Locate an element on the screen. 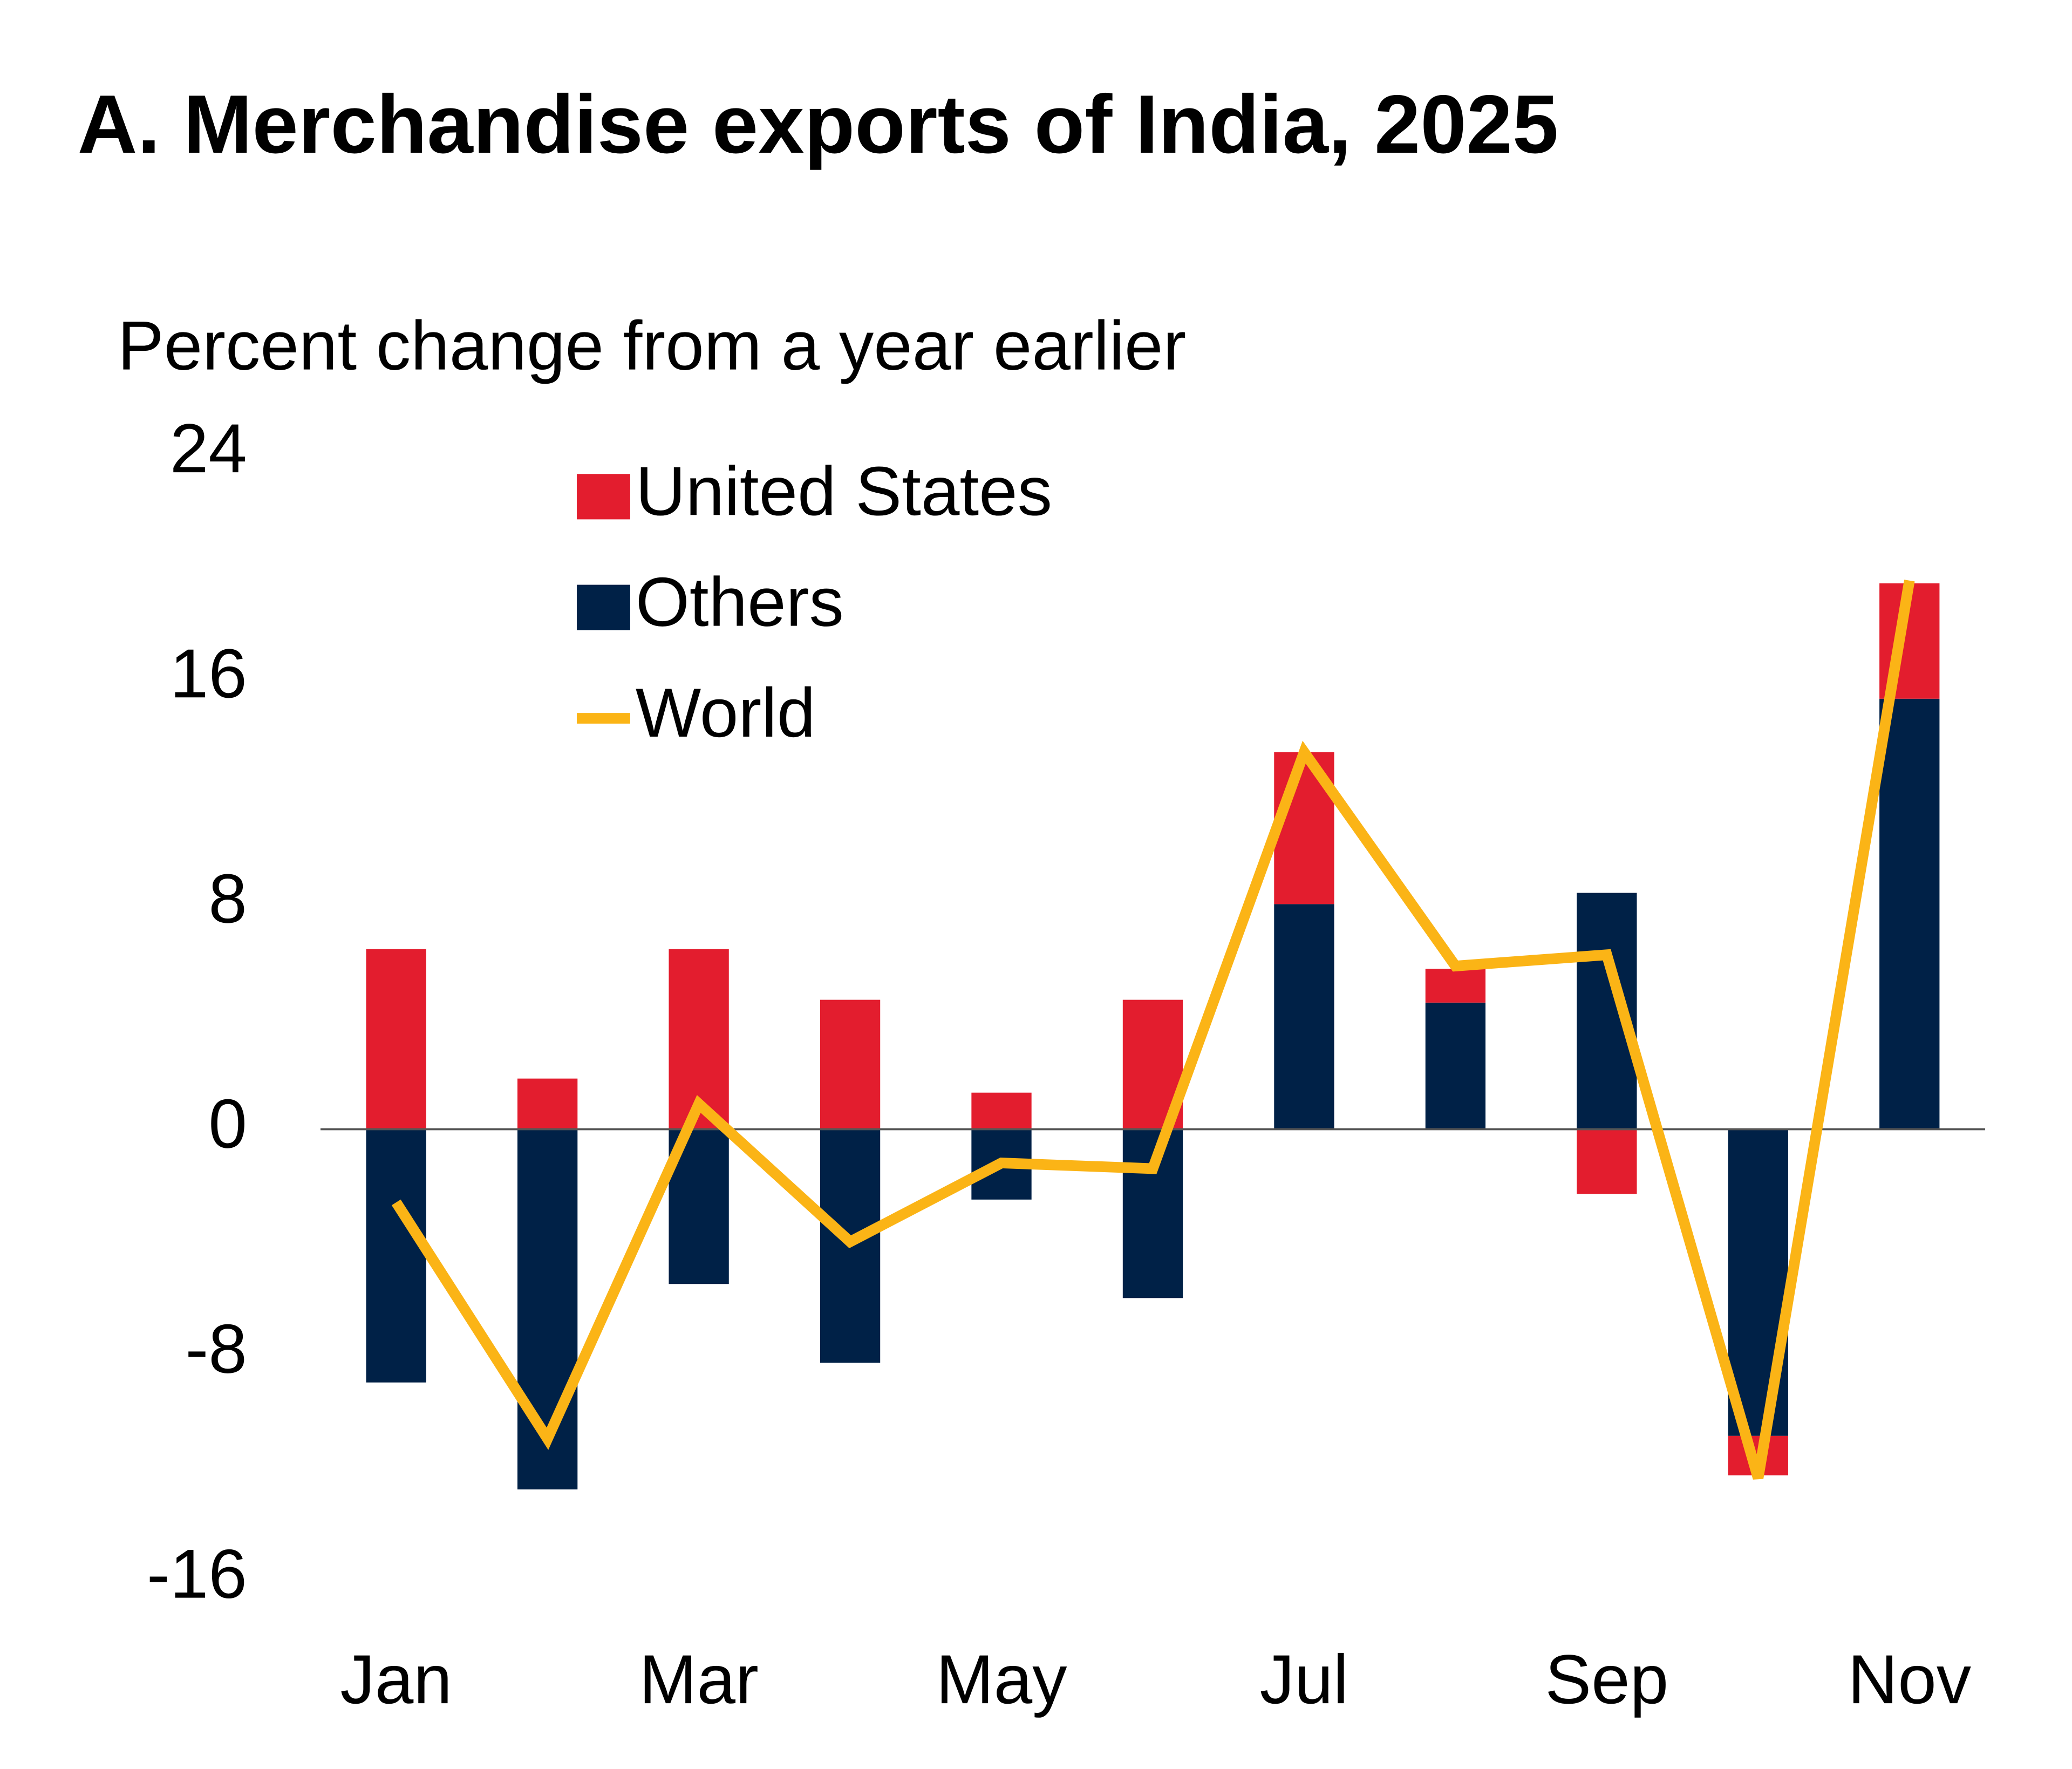  y-tick-label: -16 is located at coordinates (197, 1574).